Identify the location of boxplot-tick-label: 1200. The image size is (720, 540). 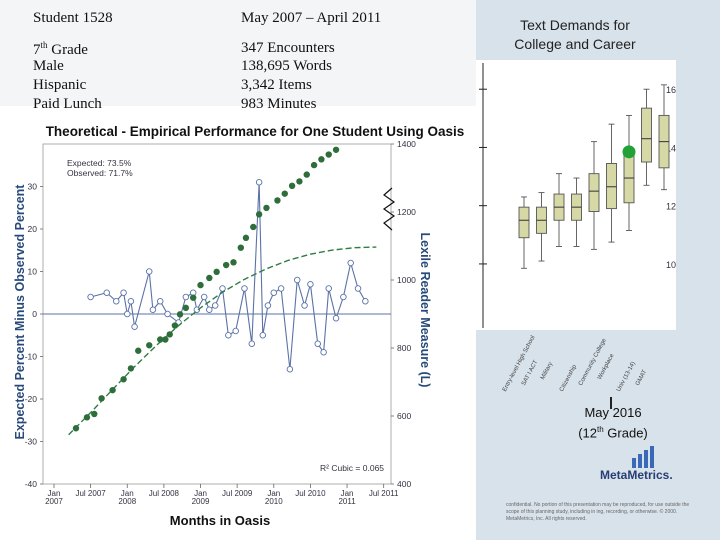
(671, 207).